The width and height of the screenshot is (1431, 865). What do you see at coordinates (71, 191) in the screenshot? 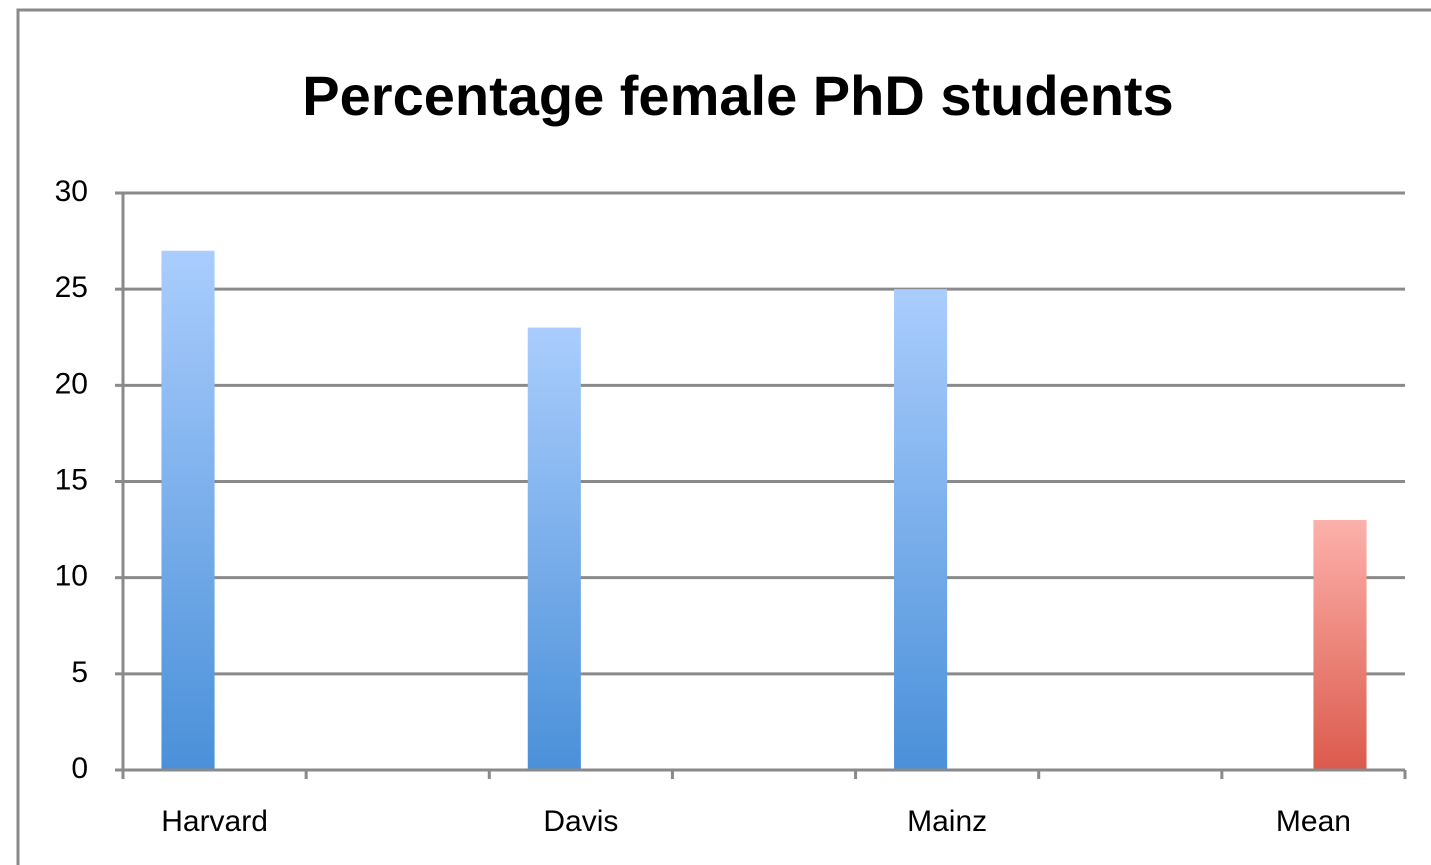
I see `y-tick-label: 30` at bounding box center [71, 191].